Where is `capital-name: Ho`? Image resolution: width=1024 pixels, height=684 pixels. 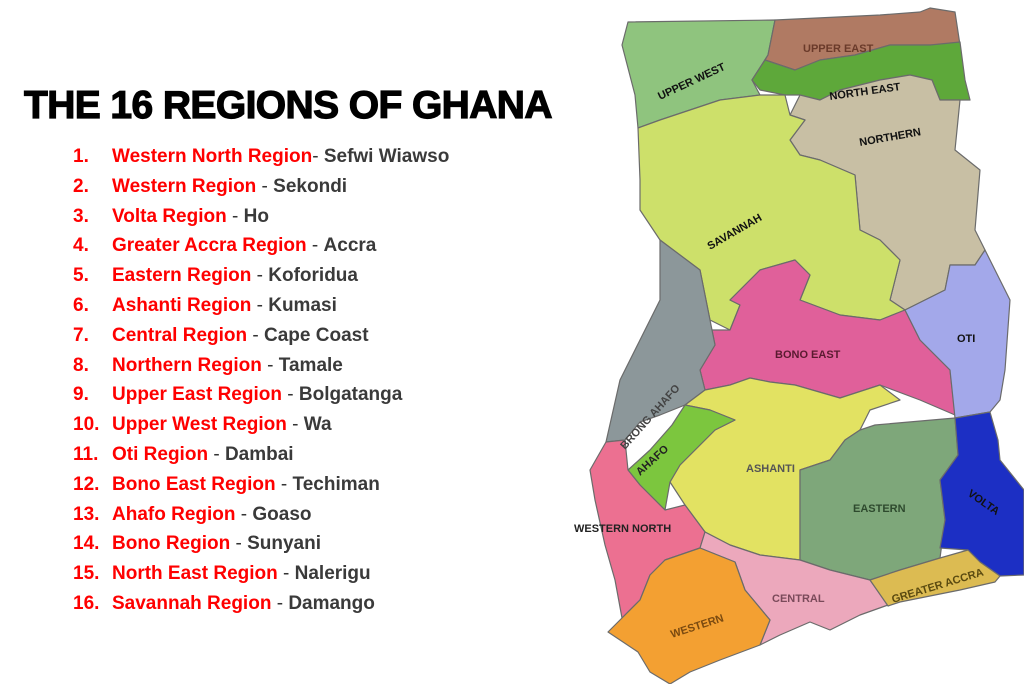
capital-name: Ho is located at coordinates (256, 216).